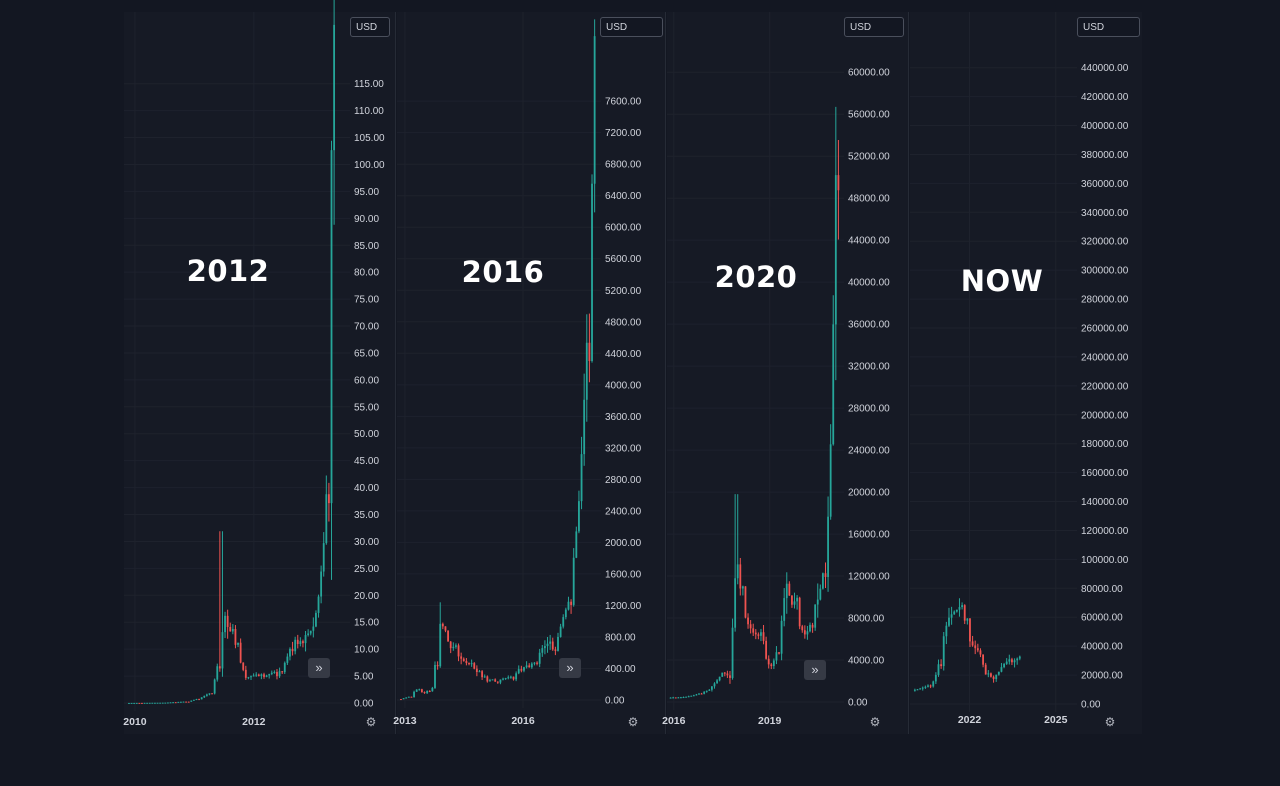  Describe the element at coordinates (1105, 531) in the screenshot. I see `y-tick-label: 120000.00` at that location.